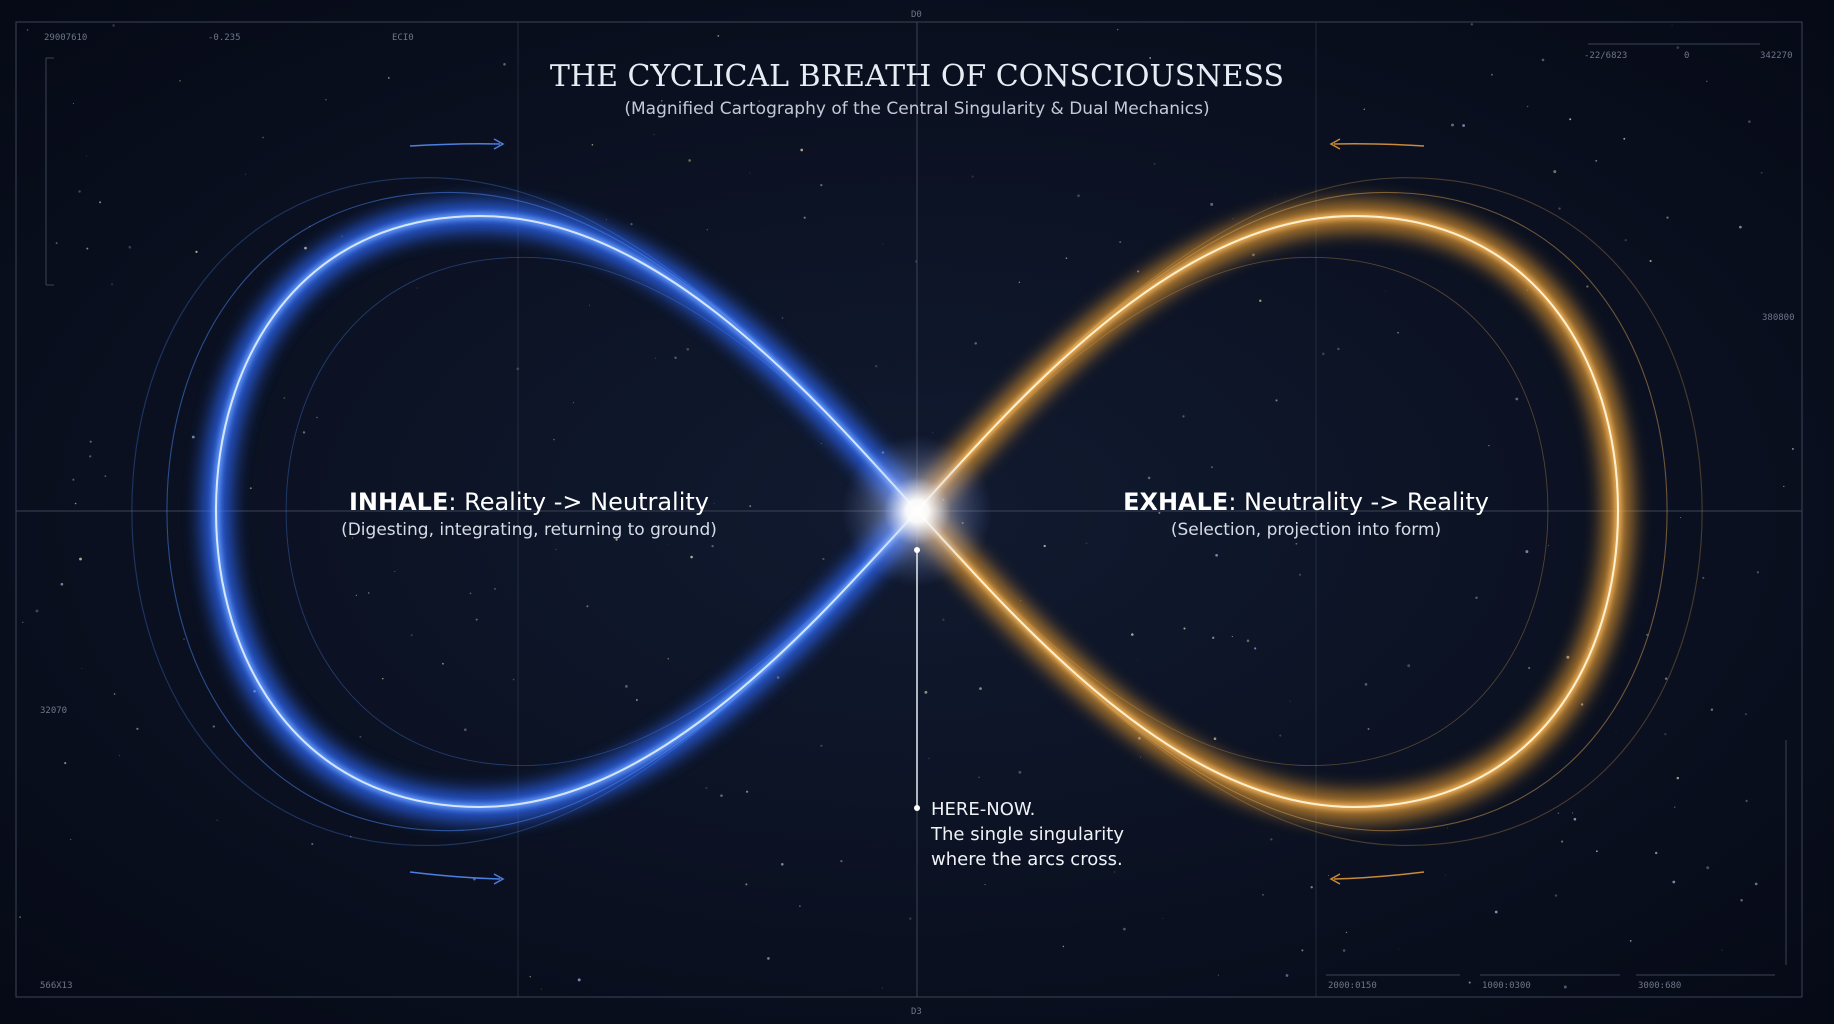 The width and height of the screenshot is (1834, 1024). I want to click on exhale-text: : Neutrality -> Reality, so click(1358, 502).